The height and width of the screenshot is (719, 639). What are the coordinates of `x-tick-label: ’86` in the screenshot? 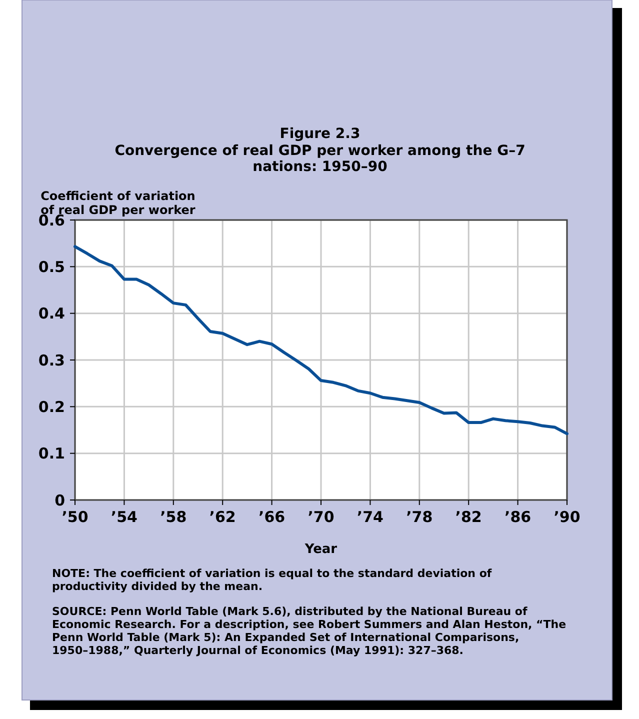 It's located at (518, 517).